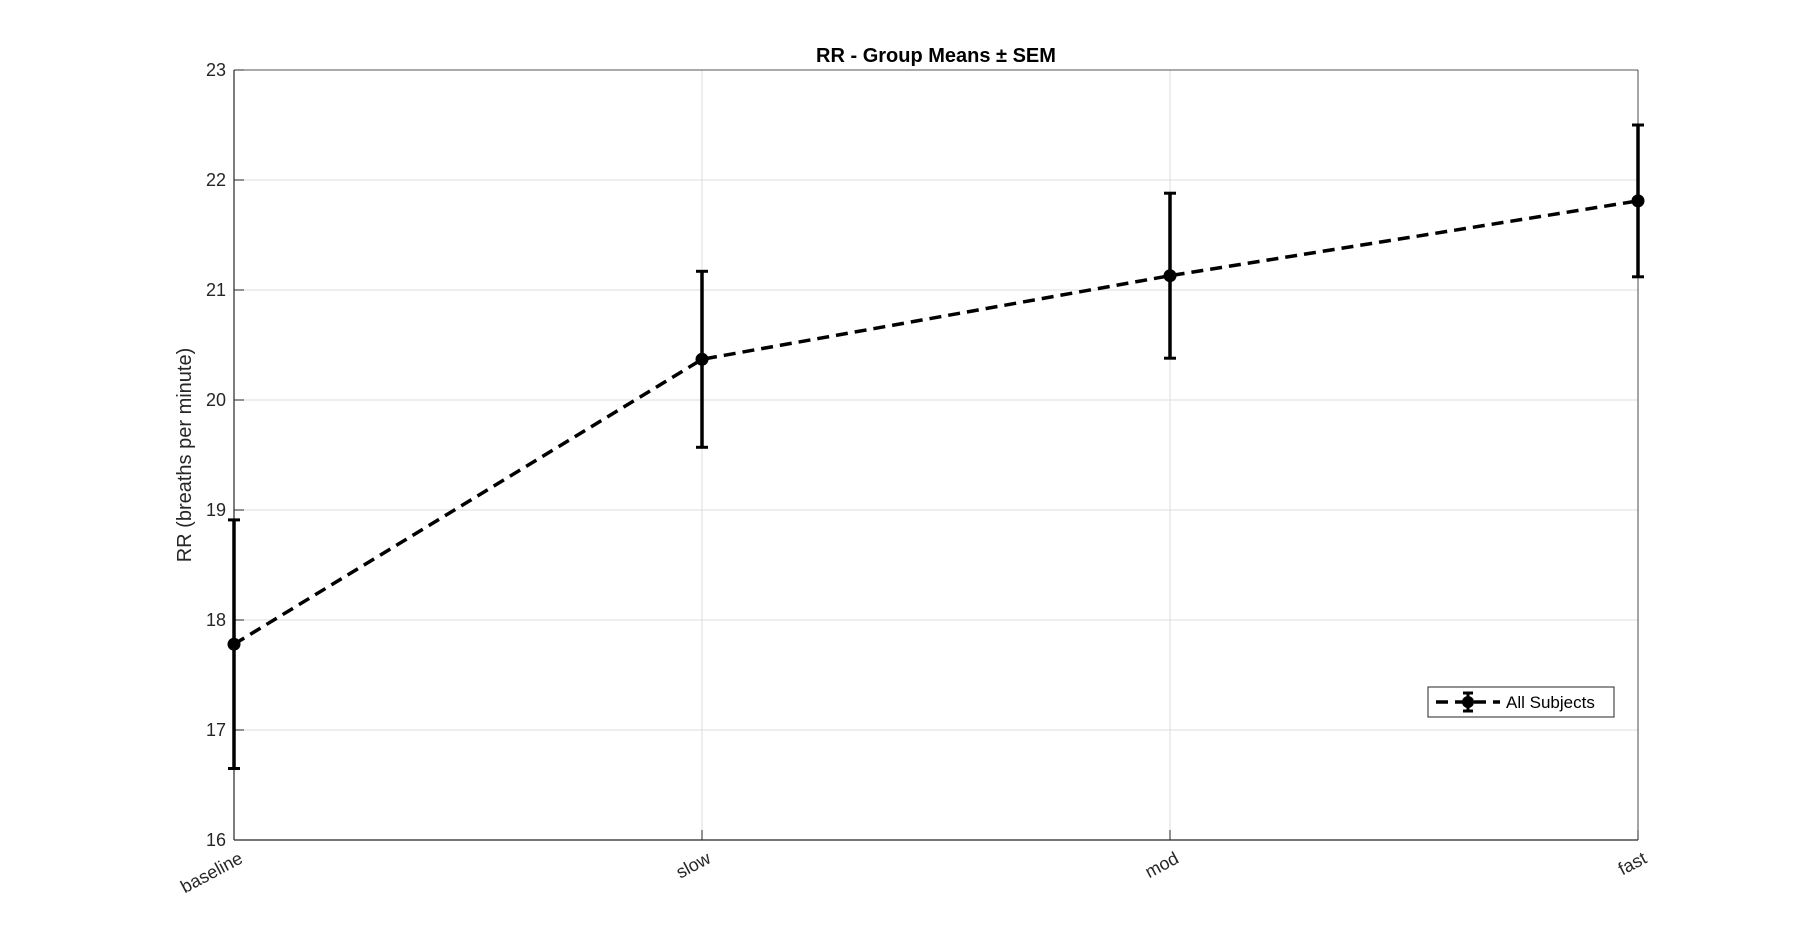  What do you see at coordinates (216, 70) in the screenshot?
I see `y-tick-label: 23` at bounding box center [216, 70].